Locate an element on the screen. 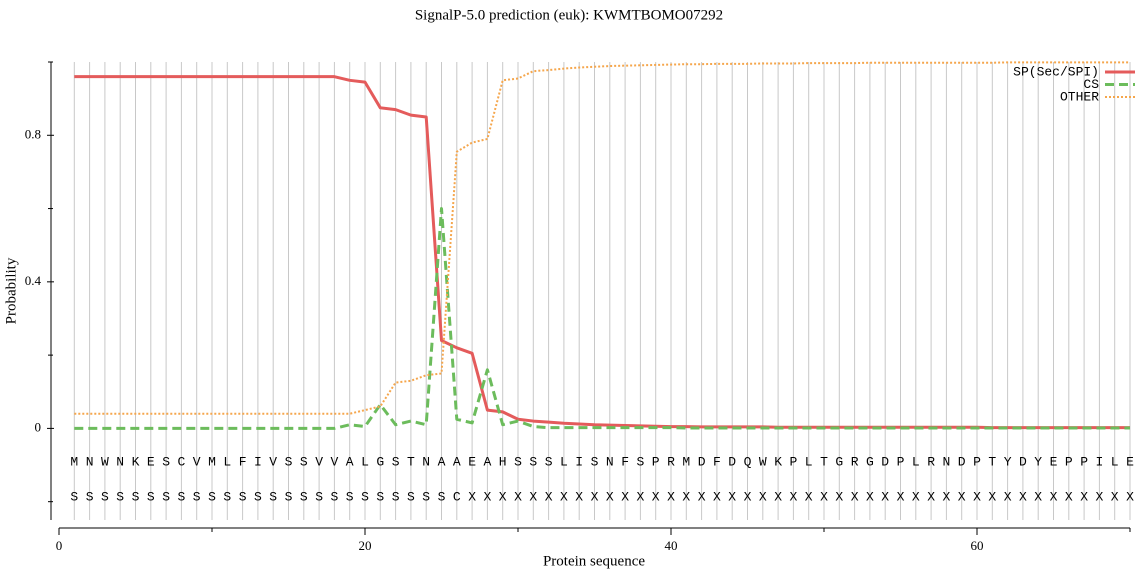 Image resolution: width=1139 pixels, height=572 pixels. x-tick-label: 60 is located at coordinates (977, 545).